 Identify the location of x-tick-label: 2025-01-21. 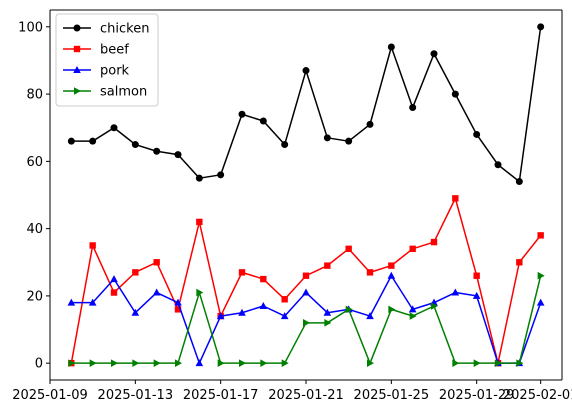
(306, 395).